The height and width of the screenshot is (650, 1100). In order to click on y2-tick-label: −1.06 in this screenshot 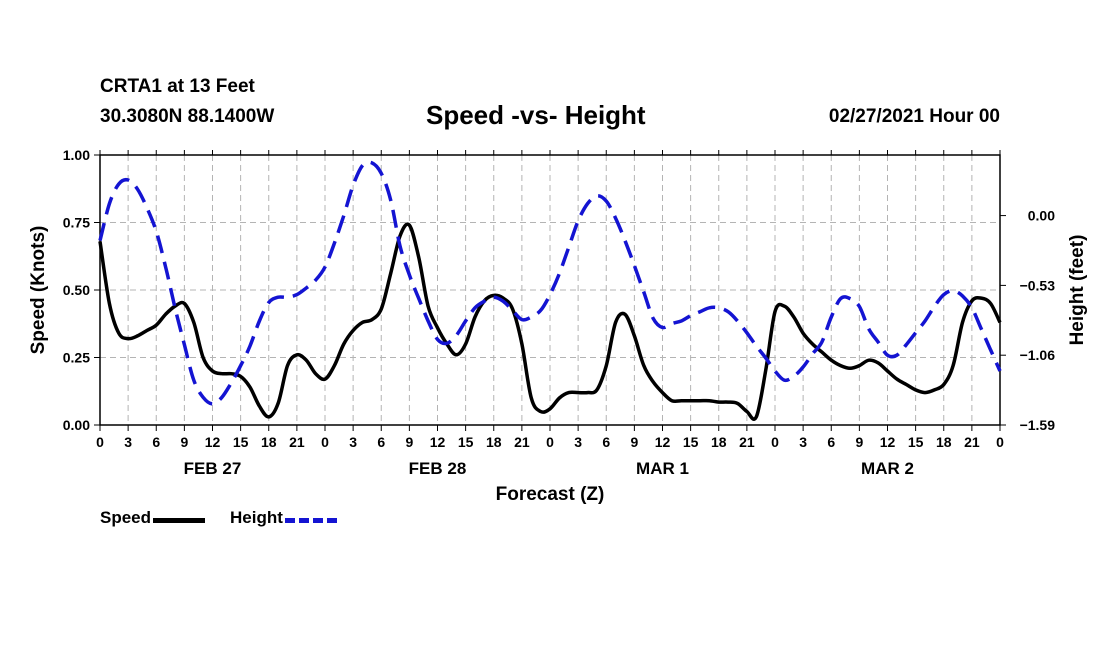, I will do `click(1038, 355)`.